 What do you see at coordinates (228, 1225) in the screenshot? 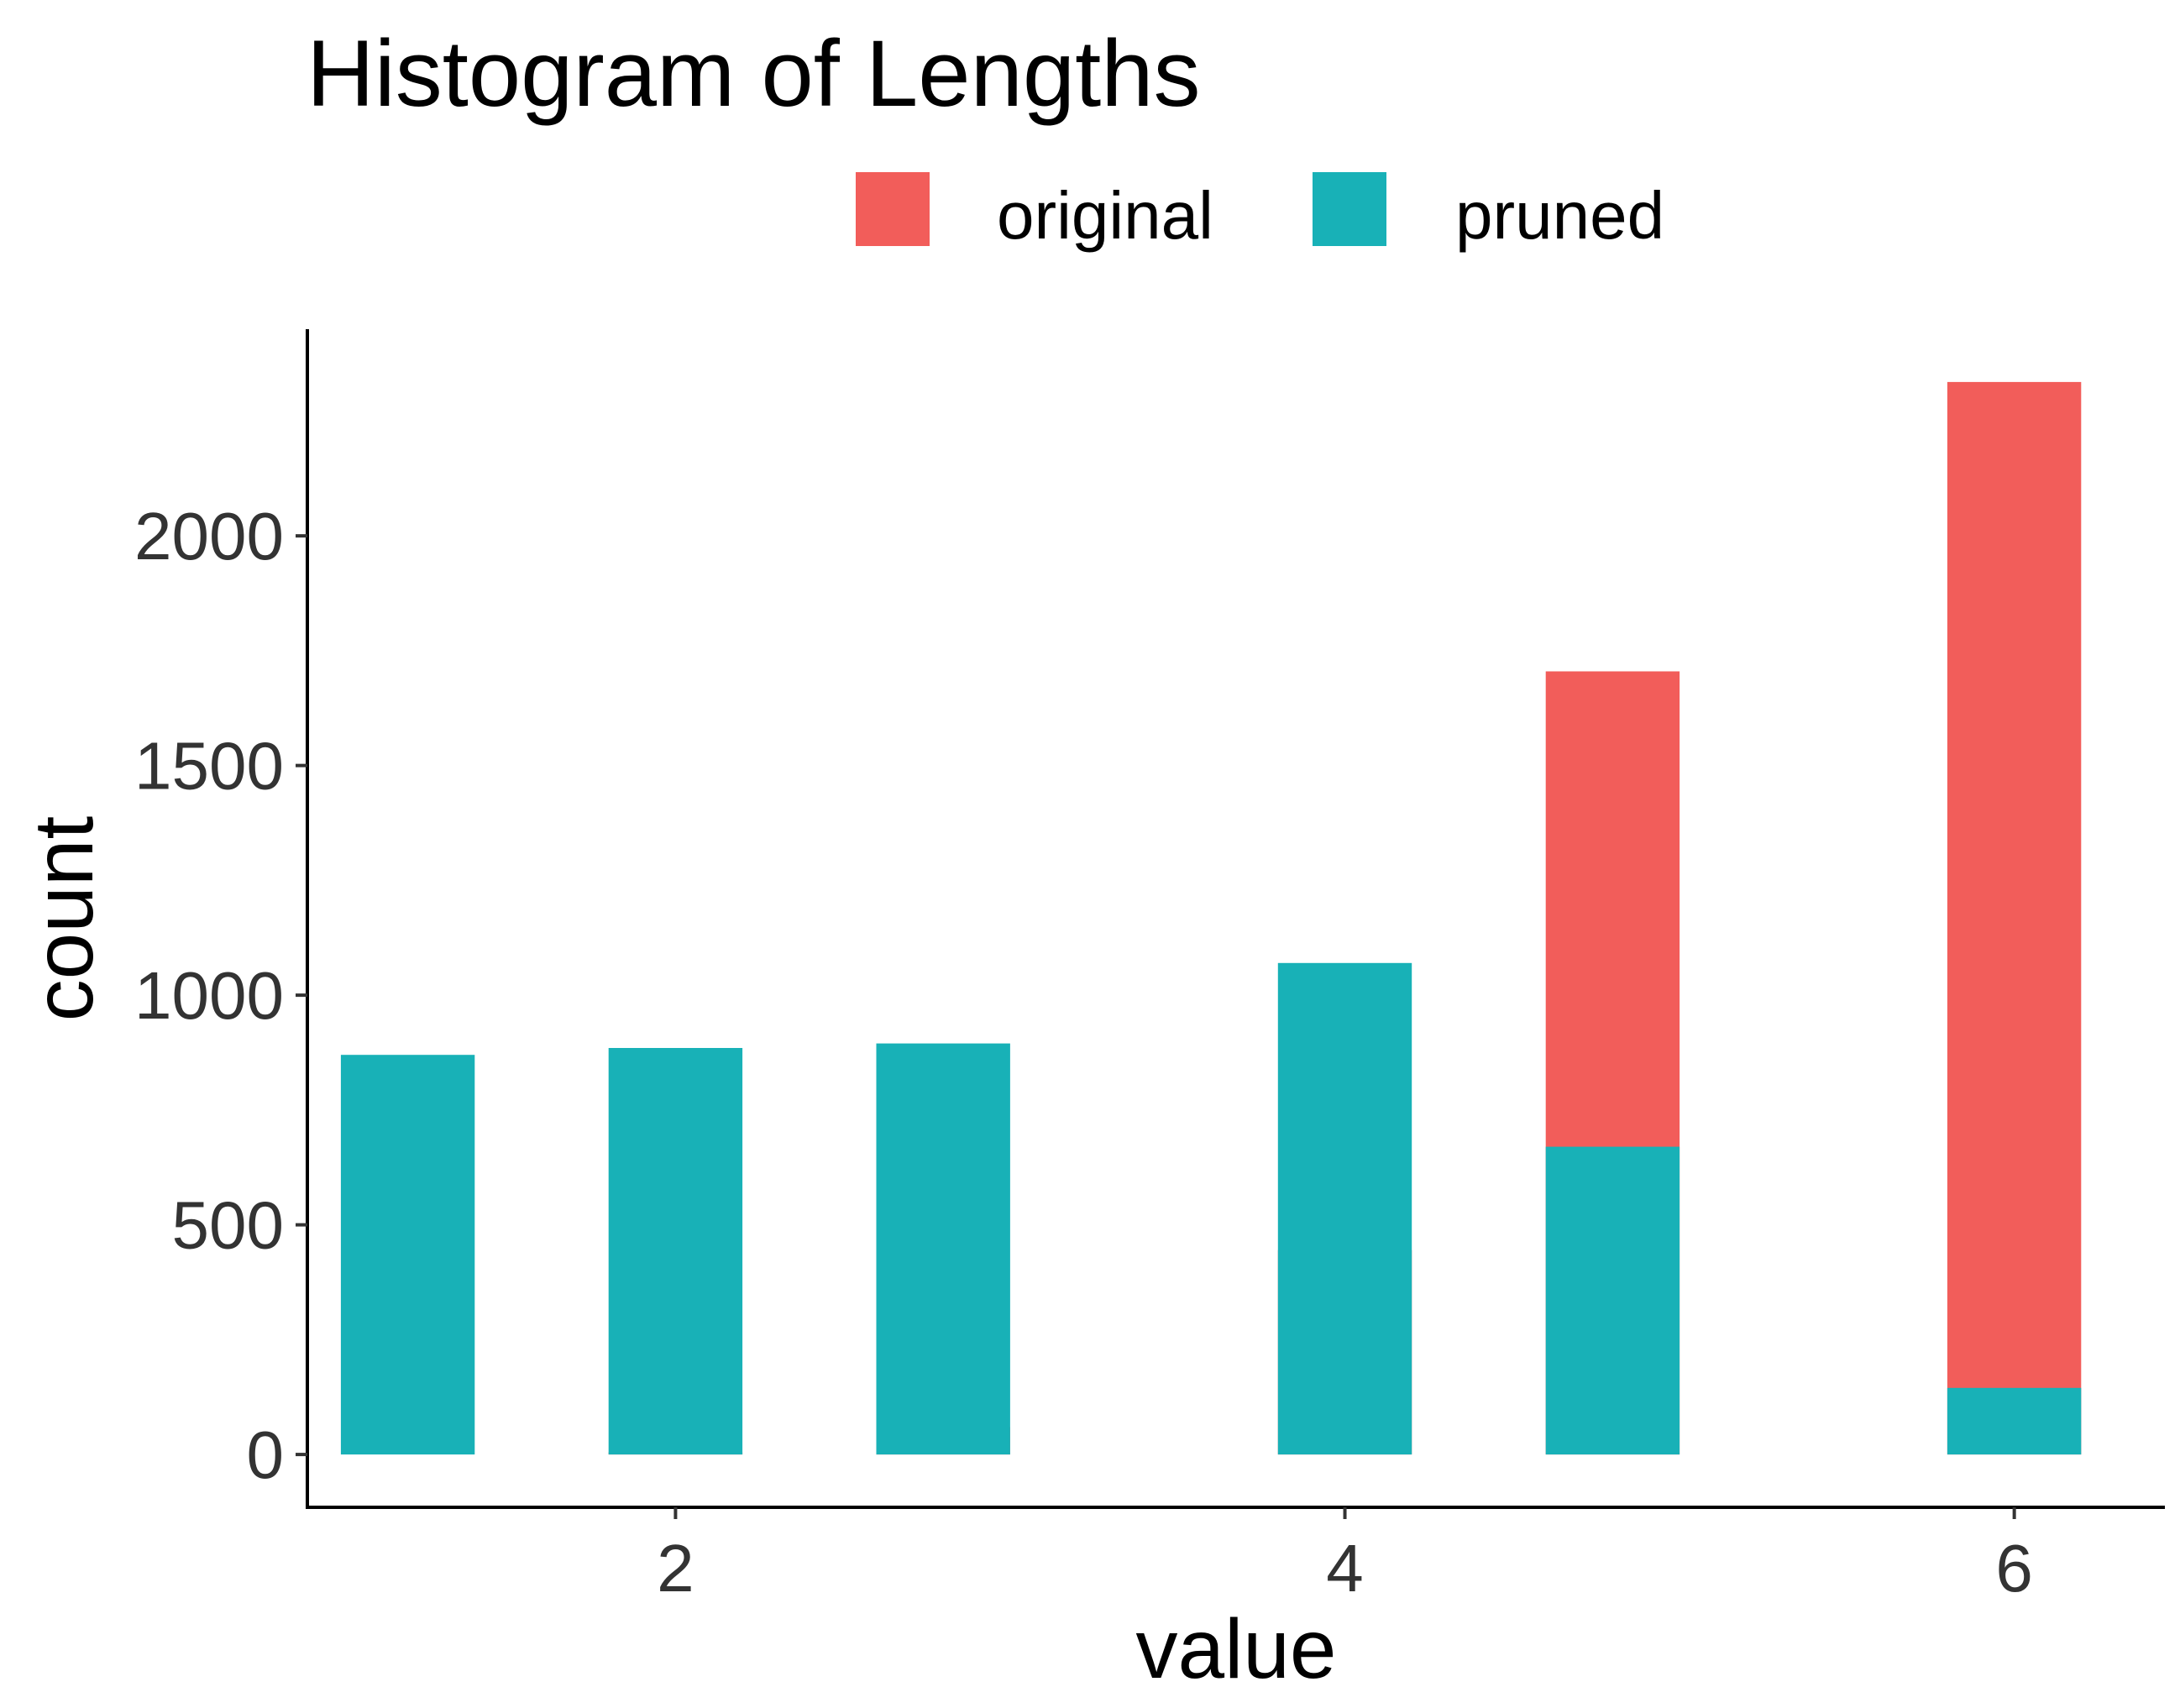
I see `y-tick-label-500: 500` at bounding box center [228, 1225].